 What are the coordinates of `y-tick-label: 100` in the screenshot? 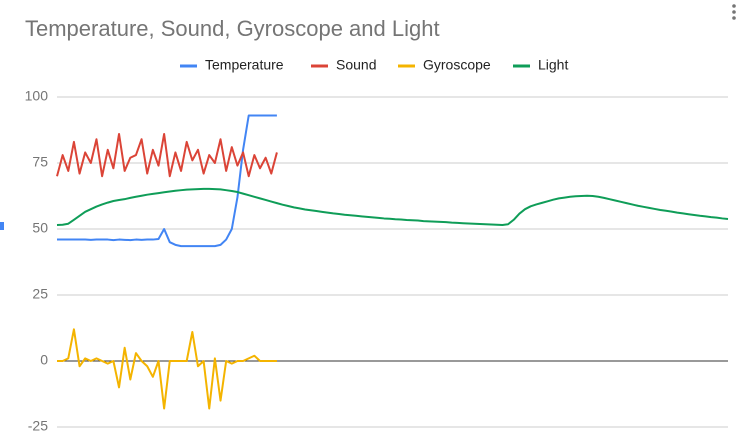 It's located at (37, 96).